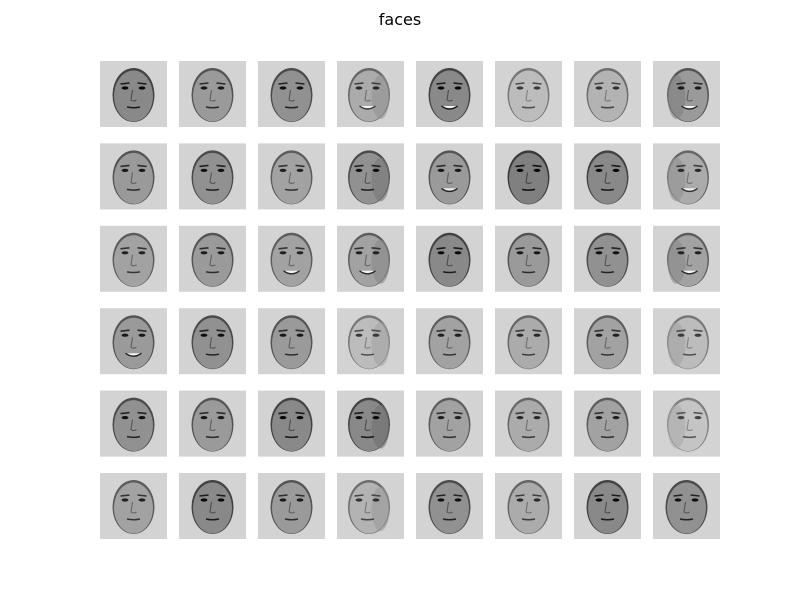 Image resolution: width=800 pixels, height=600 pixels. What do you see at coordinates (528, 176) in the screenshot?
I see `face-tile-r2-c6` at bounding box center [528, 176].